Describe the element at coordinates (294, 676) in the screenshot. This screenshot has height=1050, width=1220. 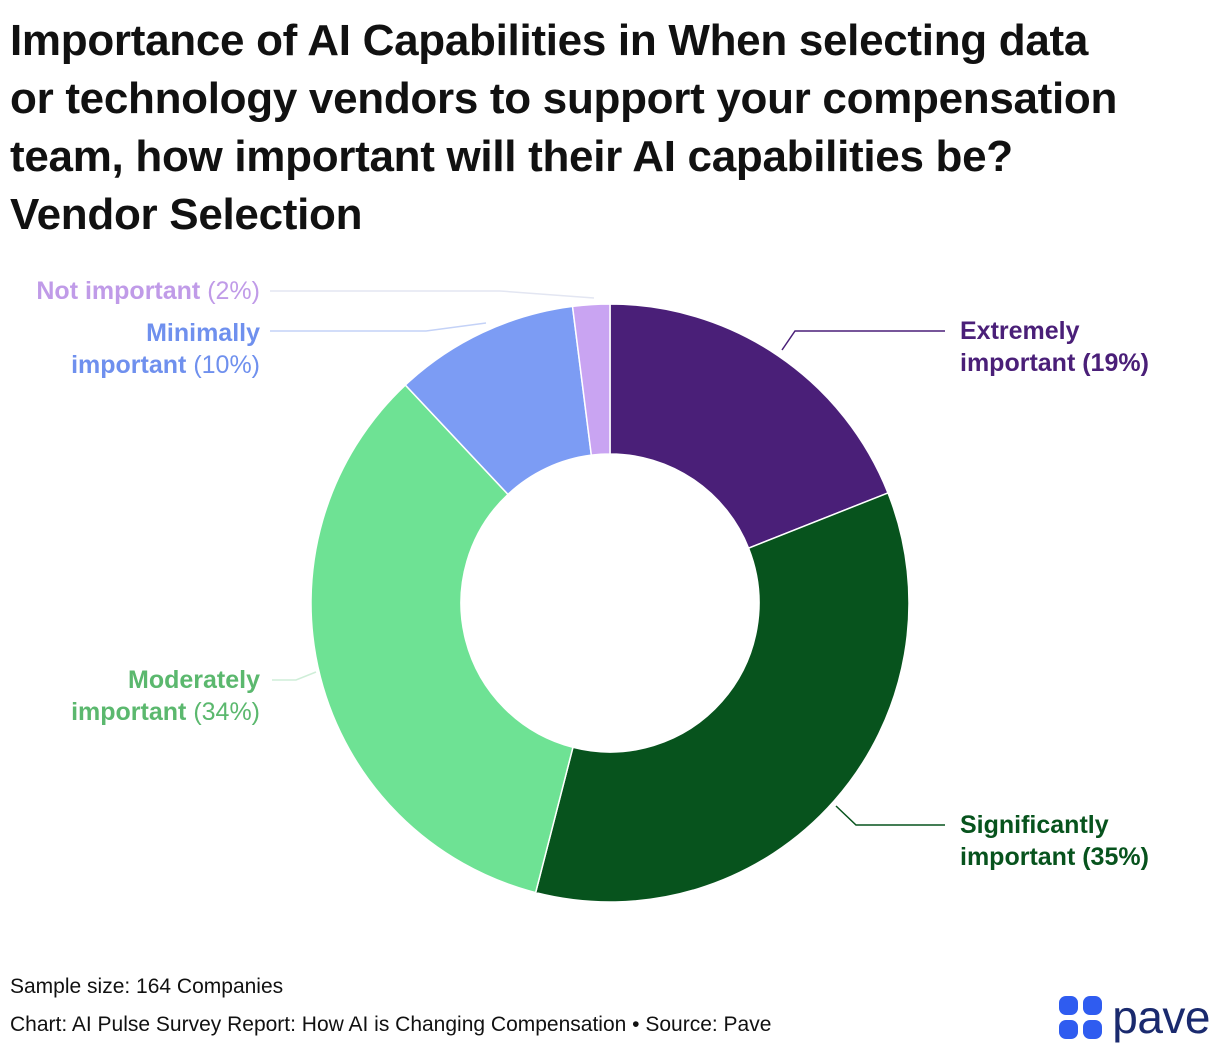
I see `leader-line-moderately` at that location.